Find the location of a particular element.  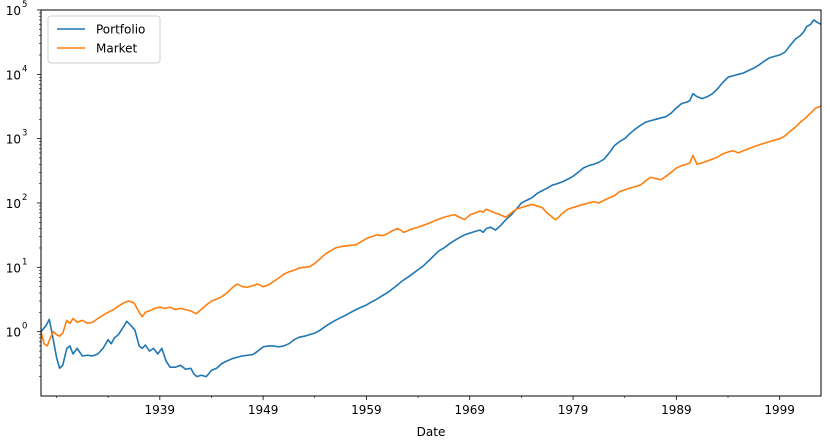

y-tick-exponent: 5 is located at coordinates (24, 5).